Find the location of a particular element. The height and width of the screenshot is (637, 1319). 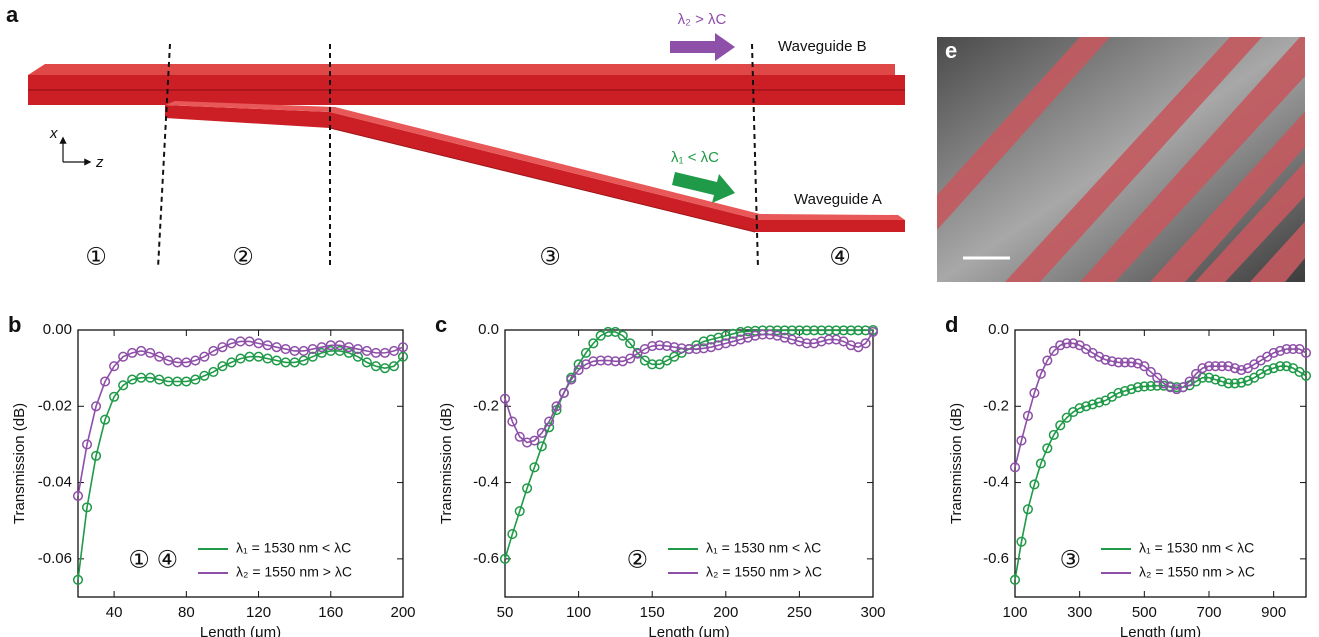

x-tick-label: 80 is located at coordinates (186, 612).